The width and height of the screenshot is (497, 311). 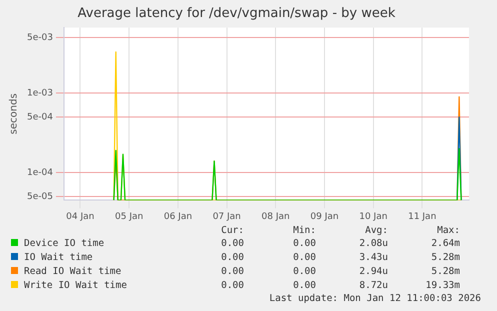 I want to click on text: Last update: Mon Jan 12 11:00:03 2026, so click(x=374, y=298).